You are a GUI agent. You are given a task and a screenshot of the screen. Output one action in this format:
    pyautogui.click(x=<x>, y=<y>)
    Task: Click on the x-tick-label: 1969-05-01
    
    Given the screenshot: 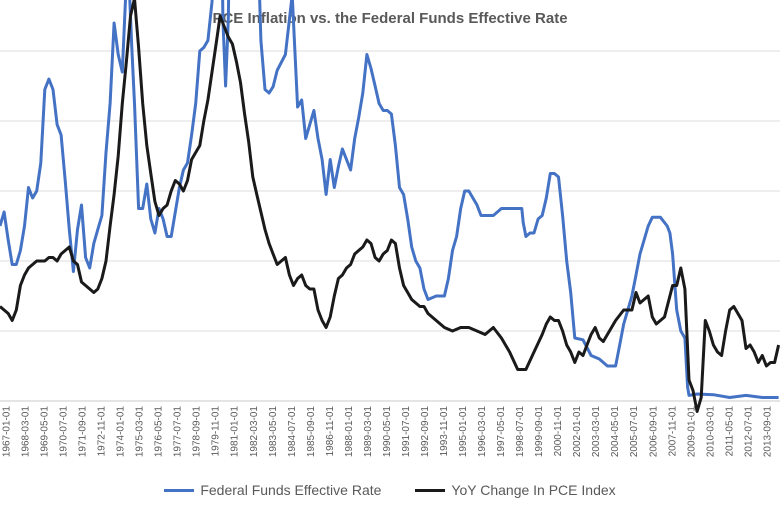 What is the action you would take?
    pyautogui.click(x=45, y=432)
    